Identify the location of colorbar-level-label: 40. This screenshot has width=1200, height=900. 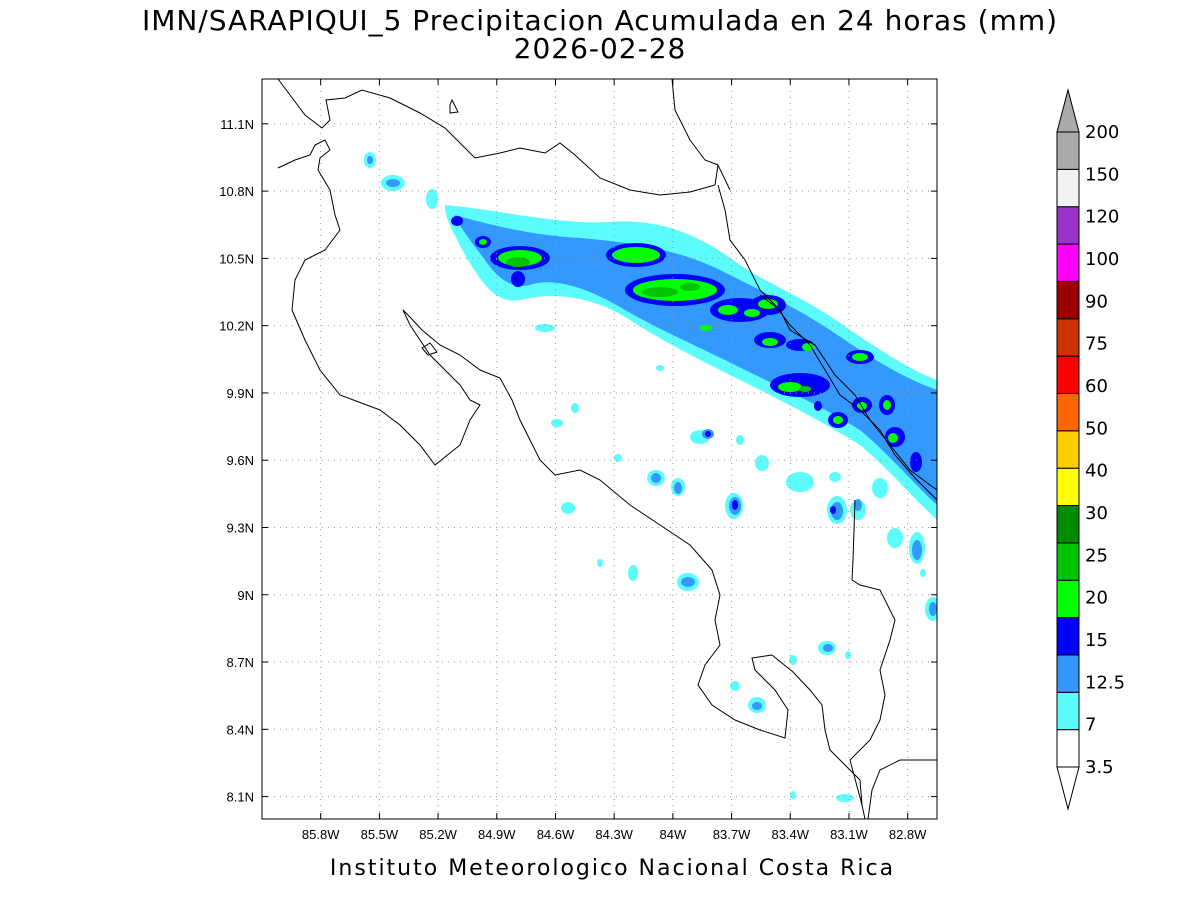
(1096, 471).